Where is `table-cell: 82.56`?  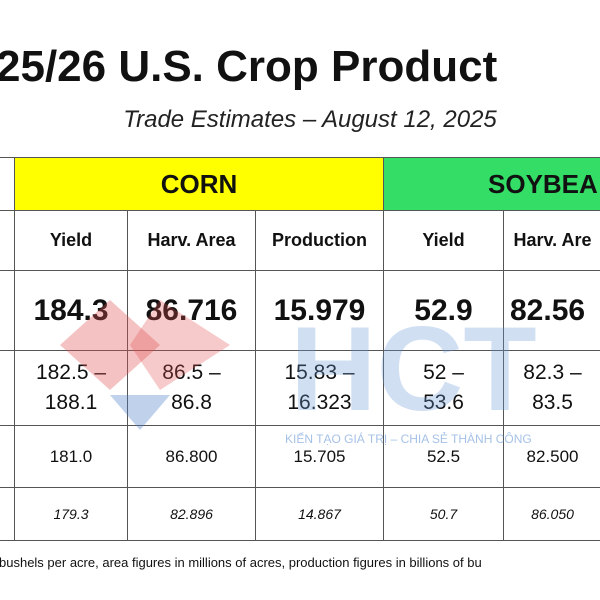 table-cell: 82.56 is located at coordinates (551, 310).